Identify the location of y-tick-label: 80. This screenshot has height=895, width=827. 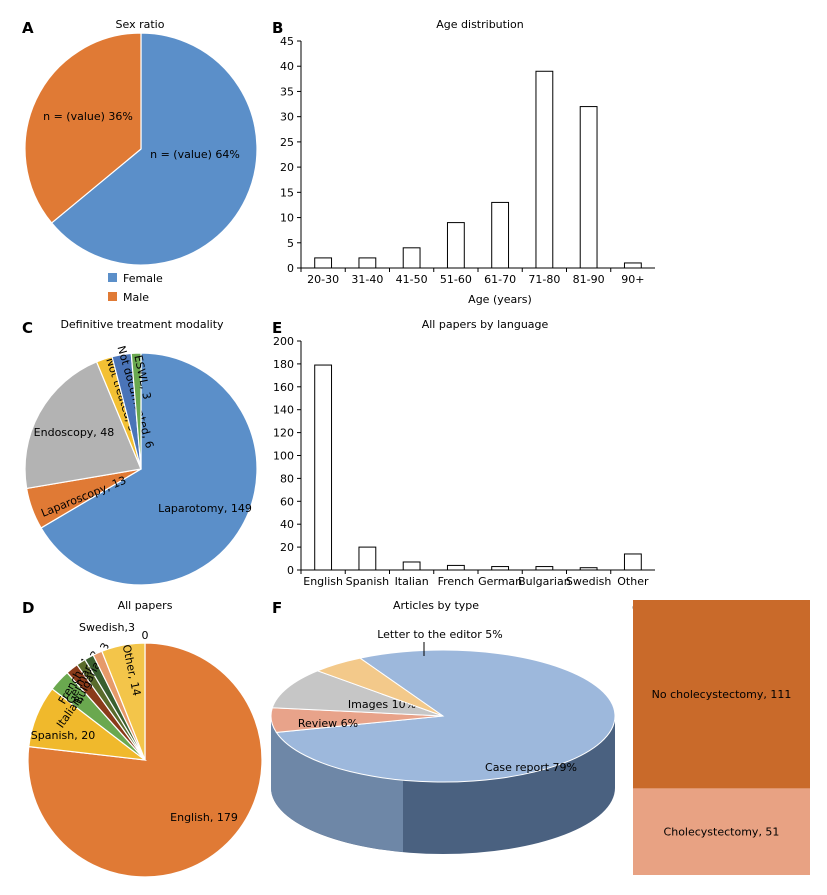
(287, 478).